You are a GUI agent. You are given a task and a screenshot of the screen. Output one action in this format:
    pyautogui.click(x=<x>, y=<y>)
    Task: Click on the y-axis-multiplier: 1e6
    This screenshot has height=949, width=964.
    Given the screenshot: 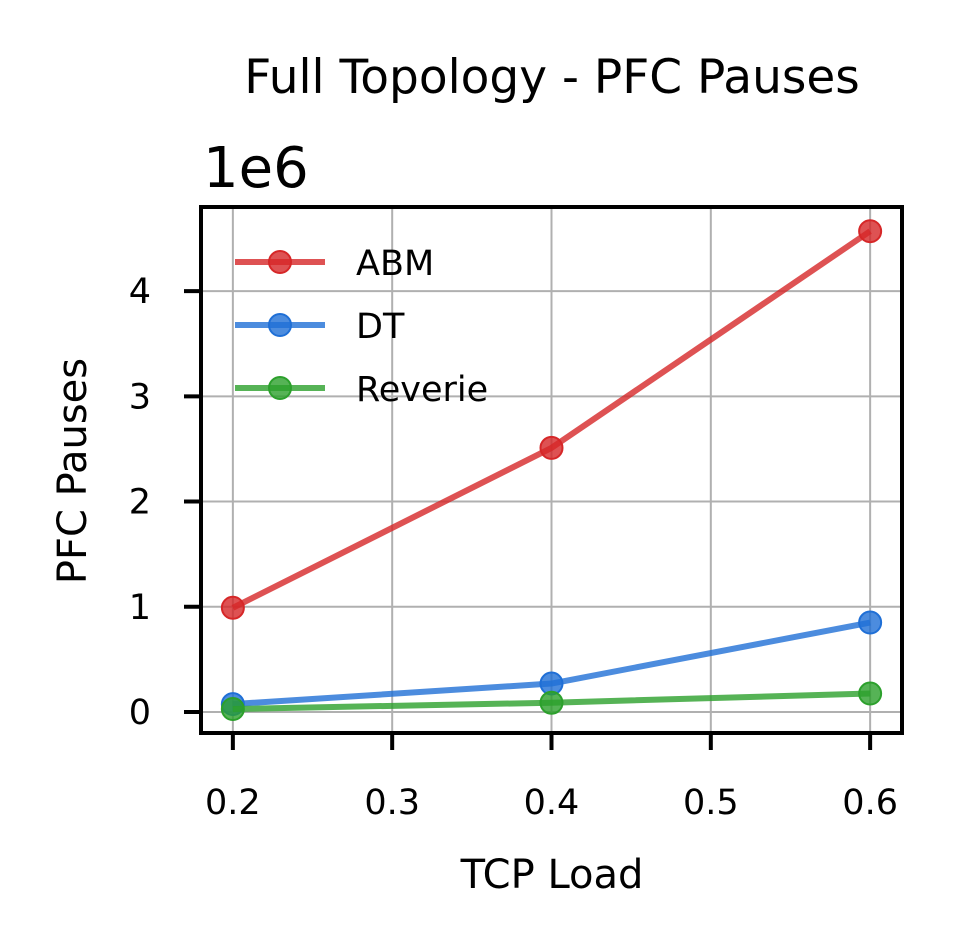 What is the action you would take?
    pyautogui.click(x=256, y=168)
    